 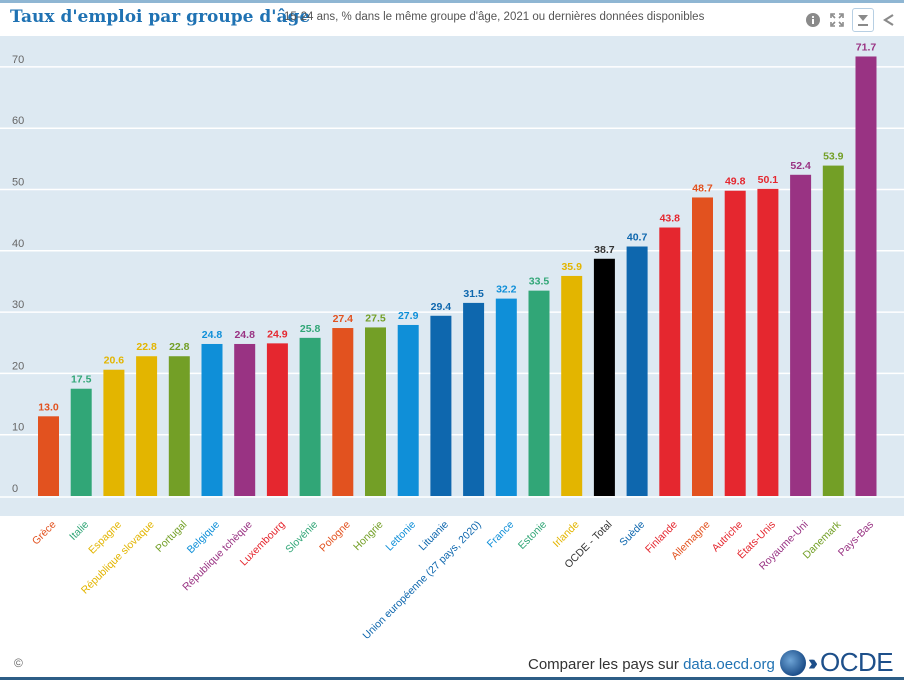 What do you see at coordinates (421, 580) in the screenshot?
I see `x-tick-label: Union européenne (27 pays, 2020)` at bounding box center [421, 580].